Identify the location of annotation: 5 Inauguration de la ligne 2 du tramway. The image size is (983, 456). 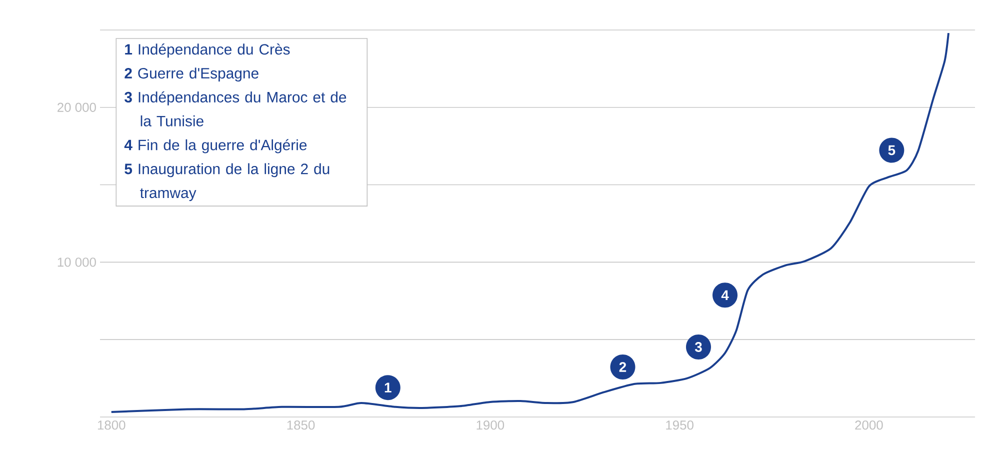
(227, 182).